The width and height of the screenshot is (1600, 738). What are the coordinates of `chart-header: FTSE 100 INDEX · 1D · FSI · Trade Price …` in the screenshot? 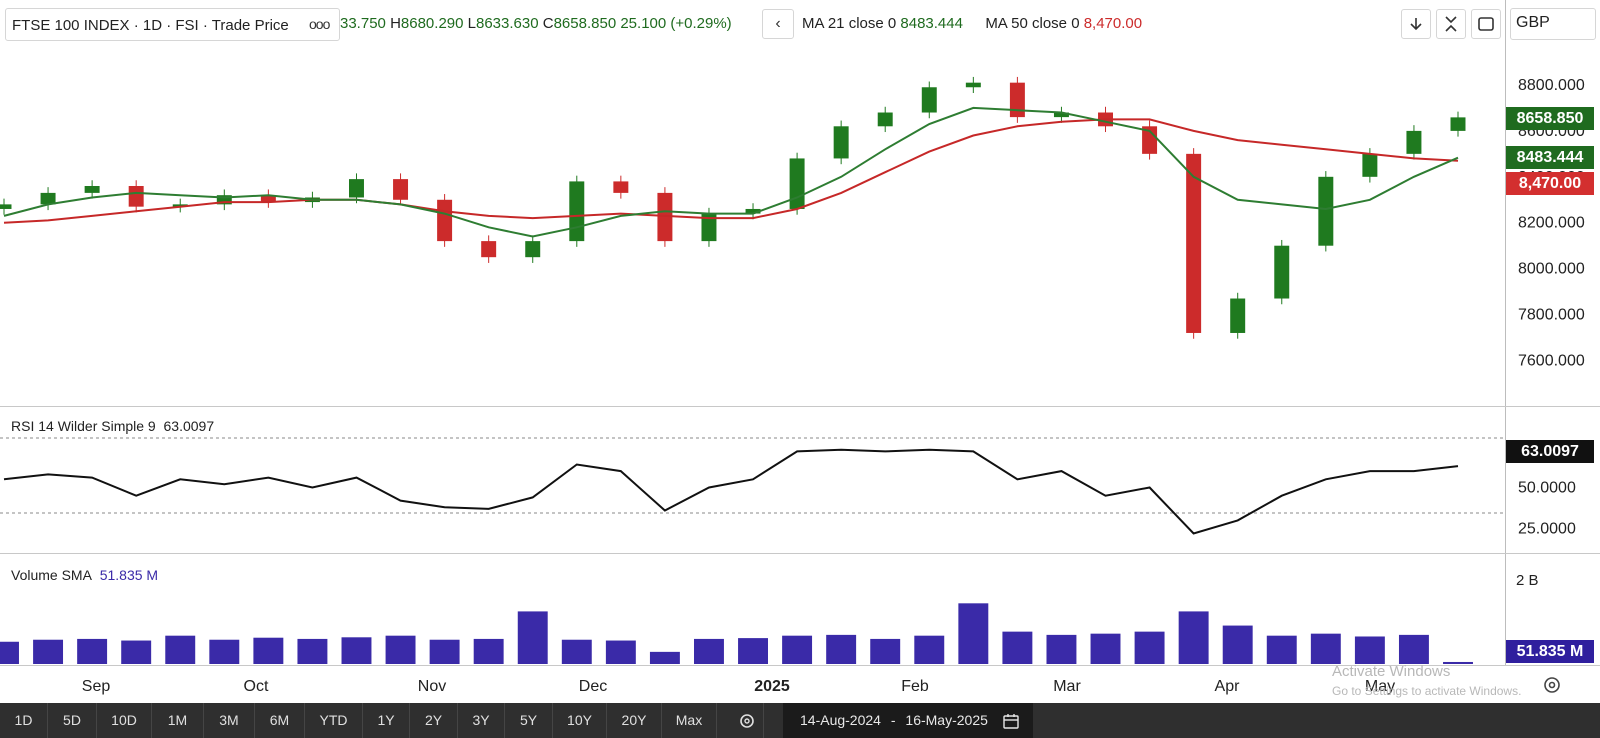 It's located at (800, 24).